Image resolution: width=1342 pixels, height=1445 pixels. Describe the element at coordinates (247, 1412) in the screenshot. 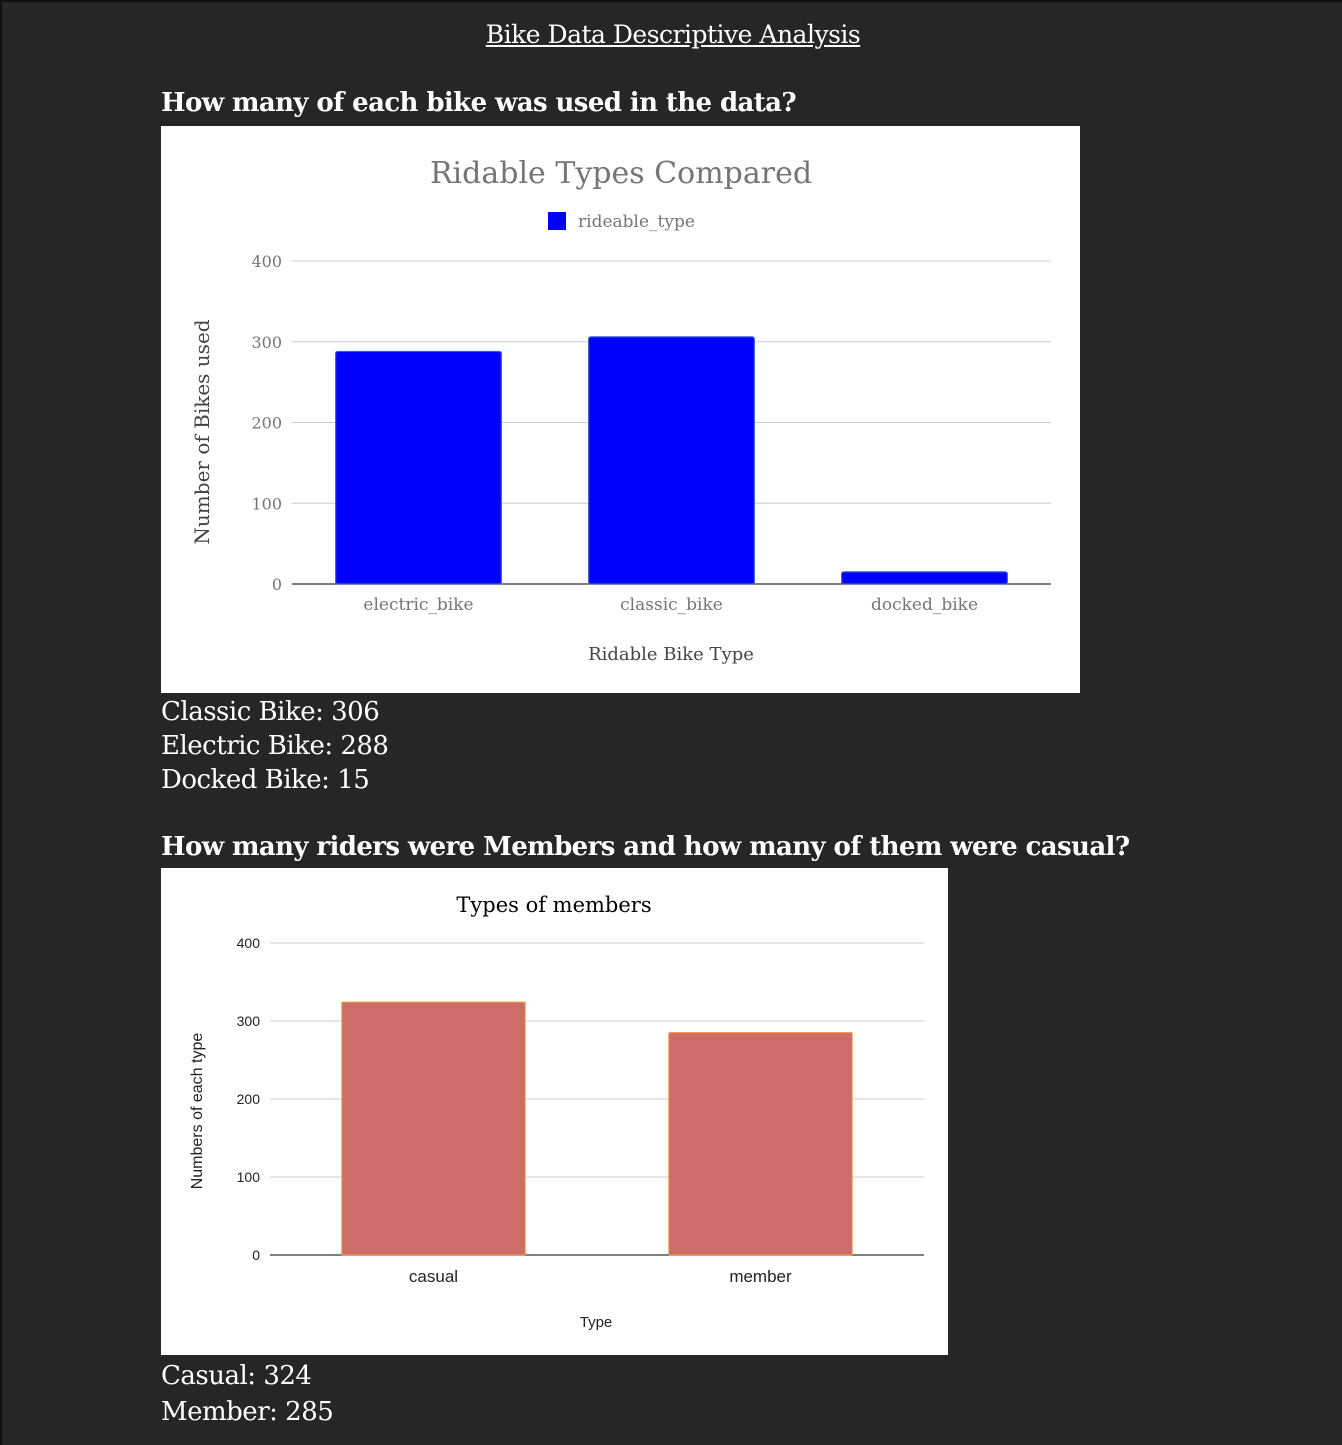

I see `stat-member: Member: 285` at that location.